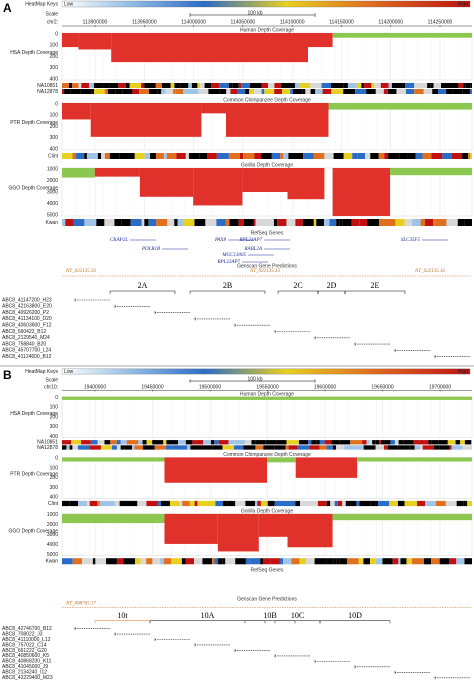 The image size is (474, 685). Describe the element at coordinates (7, 375) in the screenshot. I see `panel-letter: B` at that location.